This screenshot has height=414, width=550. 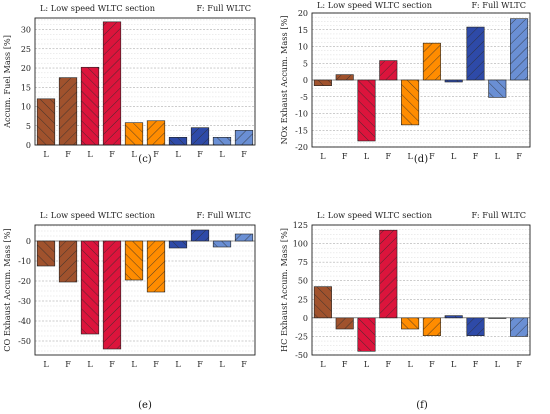 I want to click on y-tick-label: -15, so click(x=301, y=130).